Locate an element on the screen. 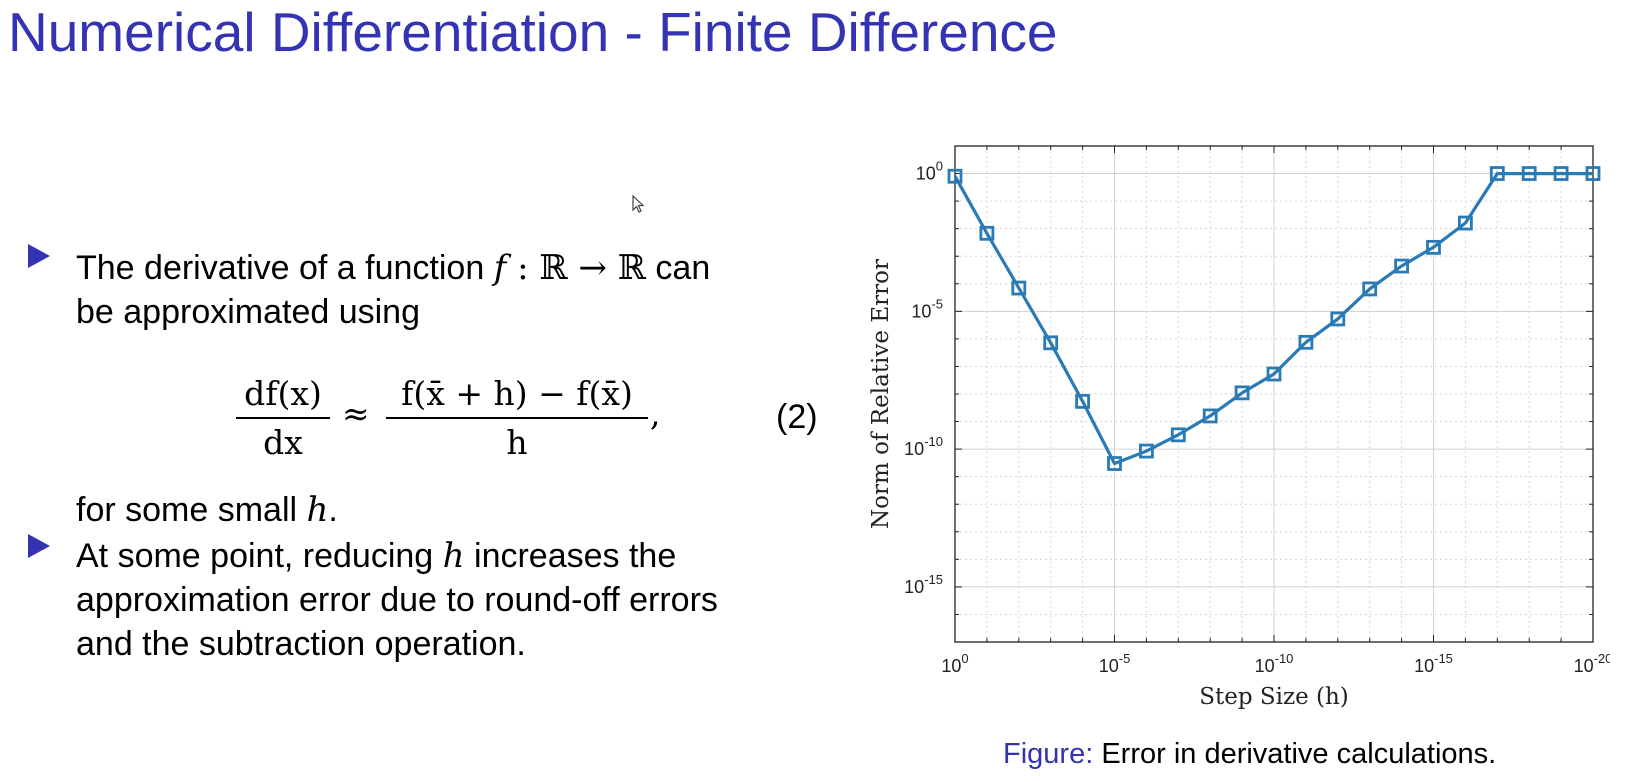  lhs-fraction: df(x) dx is located at coordinates (283, 418).